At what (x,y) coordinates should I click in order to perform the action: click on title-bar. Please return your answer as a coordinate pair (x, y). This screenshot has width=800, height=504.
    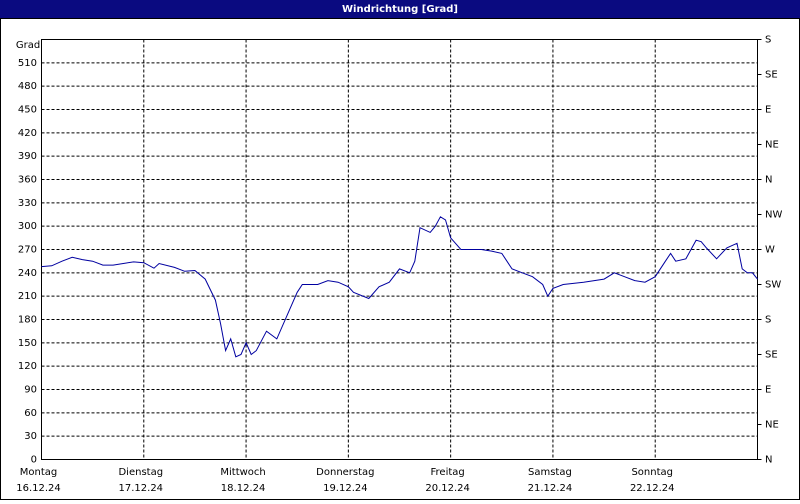
    Looking at the image, I should click on (400, 9).